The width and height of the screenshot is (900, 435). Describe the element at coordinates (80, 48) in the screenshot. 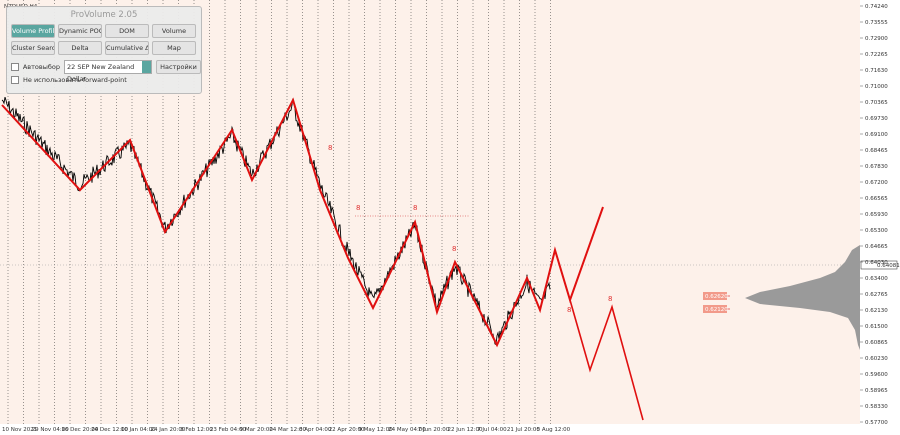

I see `panel-button: Delta` at that location.